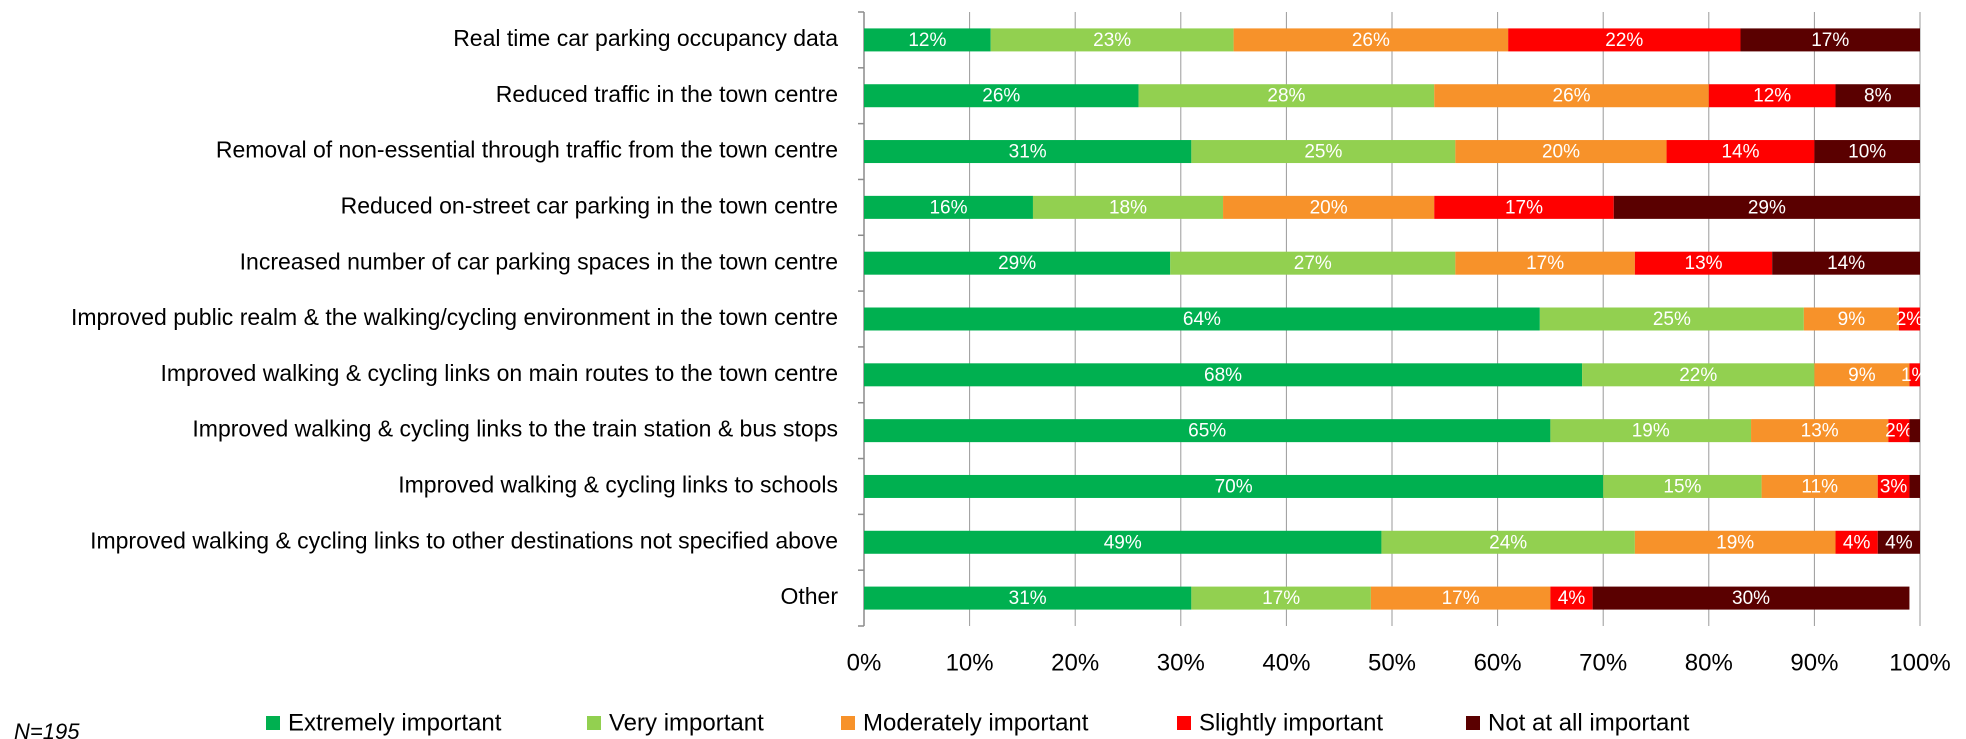 The height and width of the screenshot is (739, 1966). Describe the element at coordinates (1709, 662) in the screenshot. I see `x-tick-label: 80%` at that location.